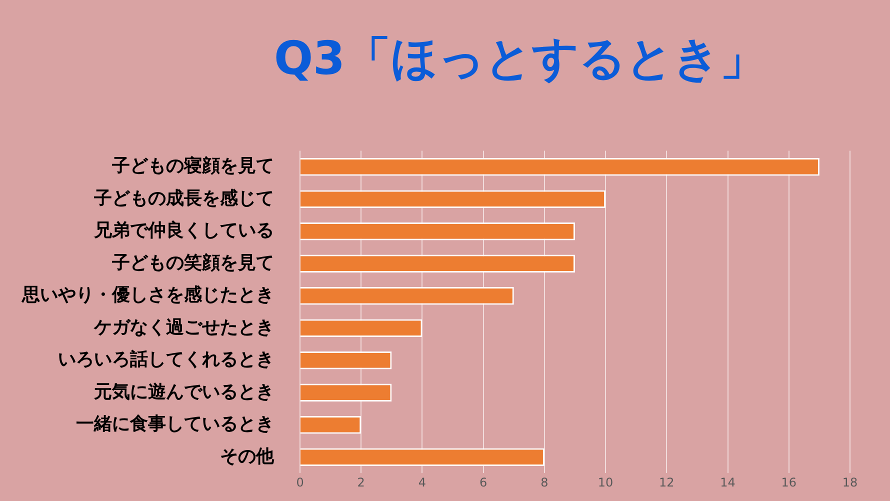 The width and height of the screenshot is (890, 501). I want to click on x-tick-label: 12, so click(666, 483).